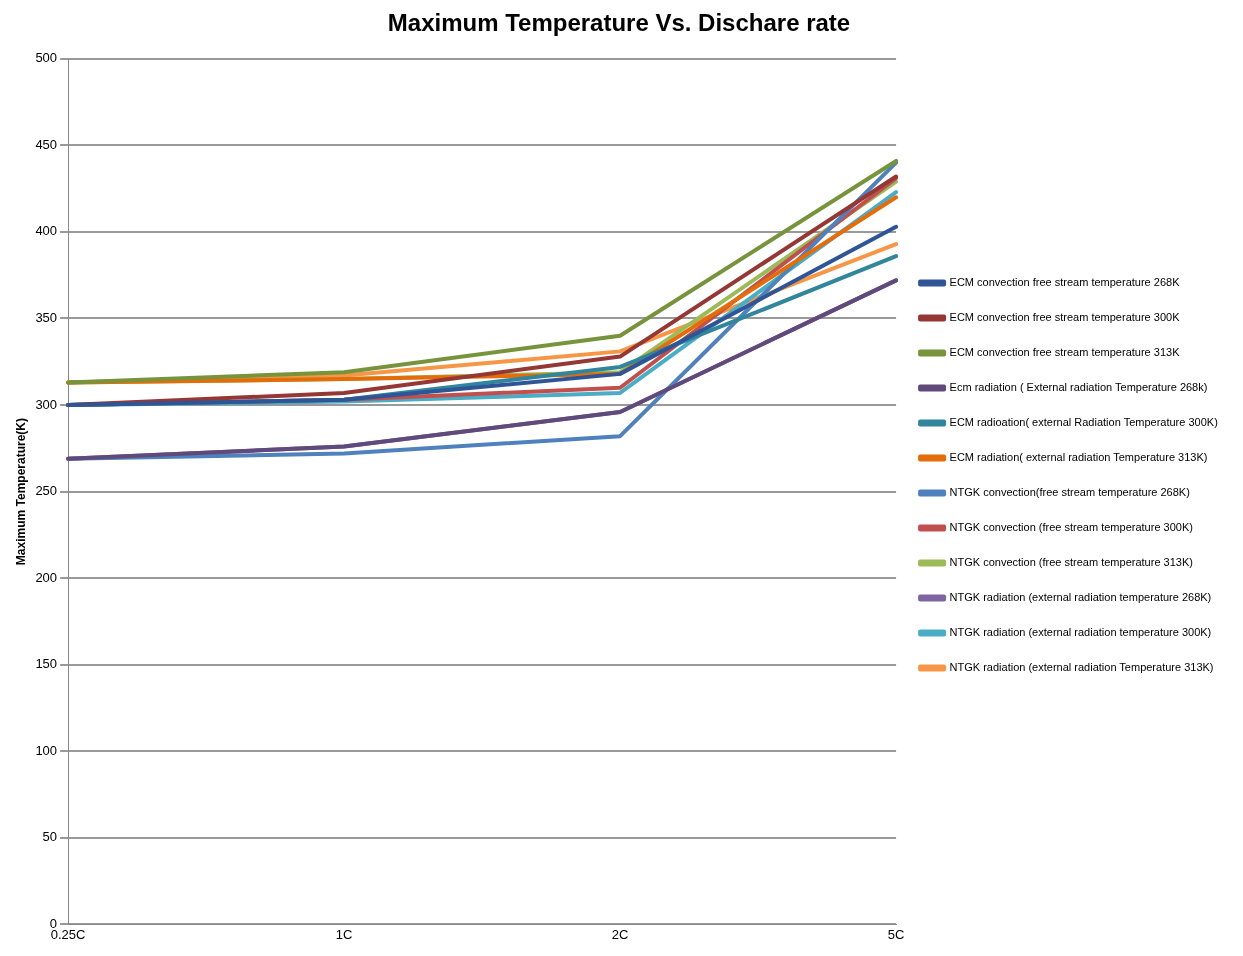 The image size is (1243, 956). What do you see at coordinates (1071, 527) in the screenshot?
I see `legend-label: NTGK convection (free stream temperature 300K)` at bounding box center [1071, 527].